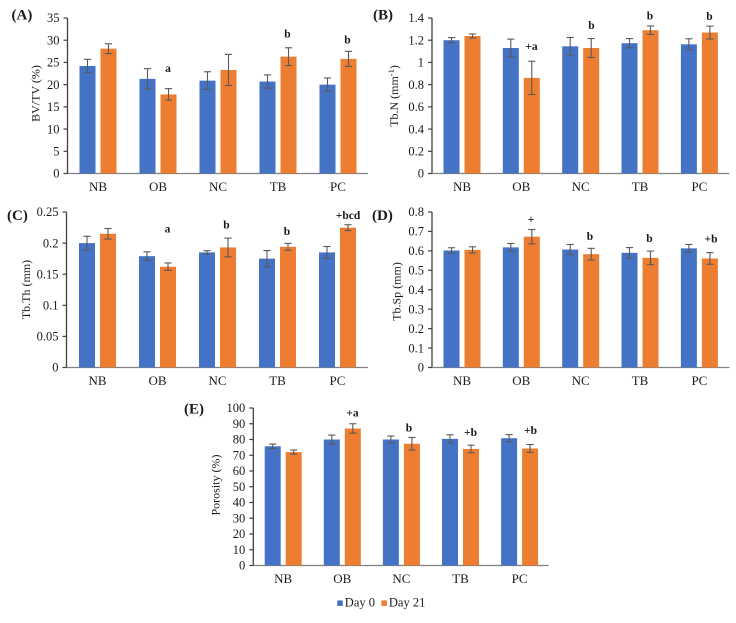  Describe the element at coordinates (382, 216) in the screenshot. I see `svg-text: (D)` at that location.